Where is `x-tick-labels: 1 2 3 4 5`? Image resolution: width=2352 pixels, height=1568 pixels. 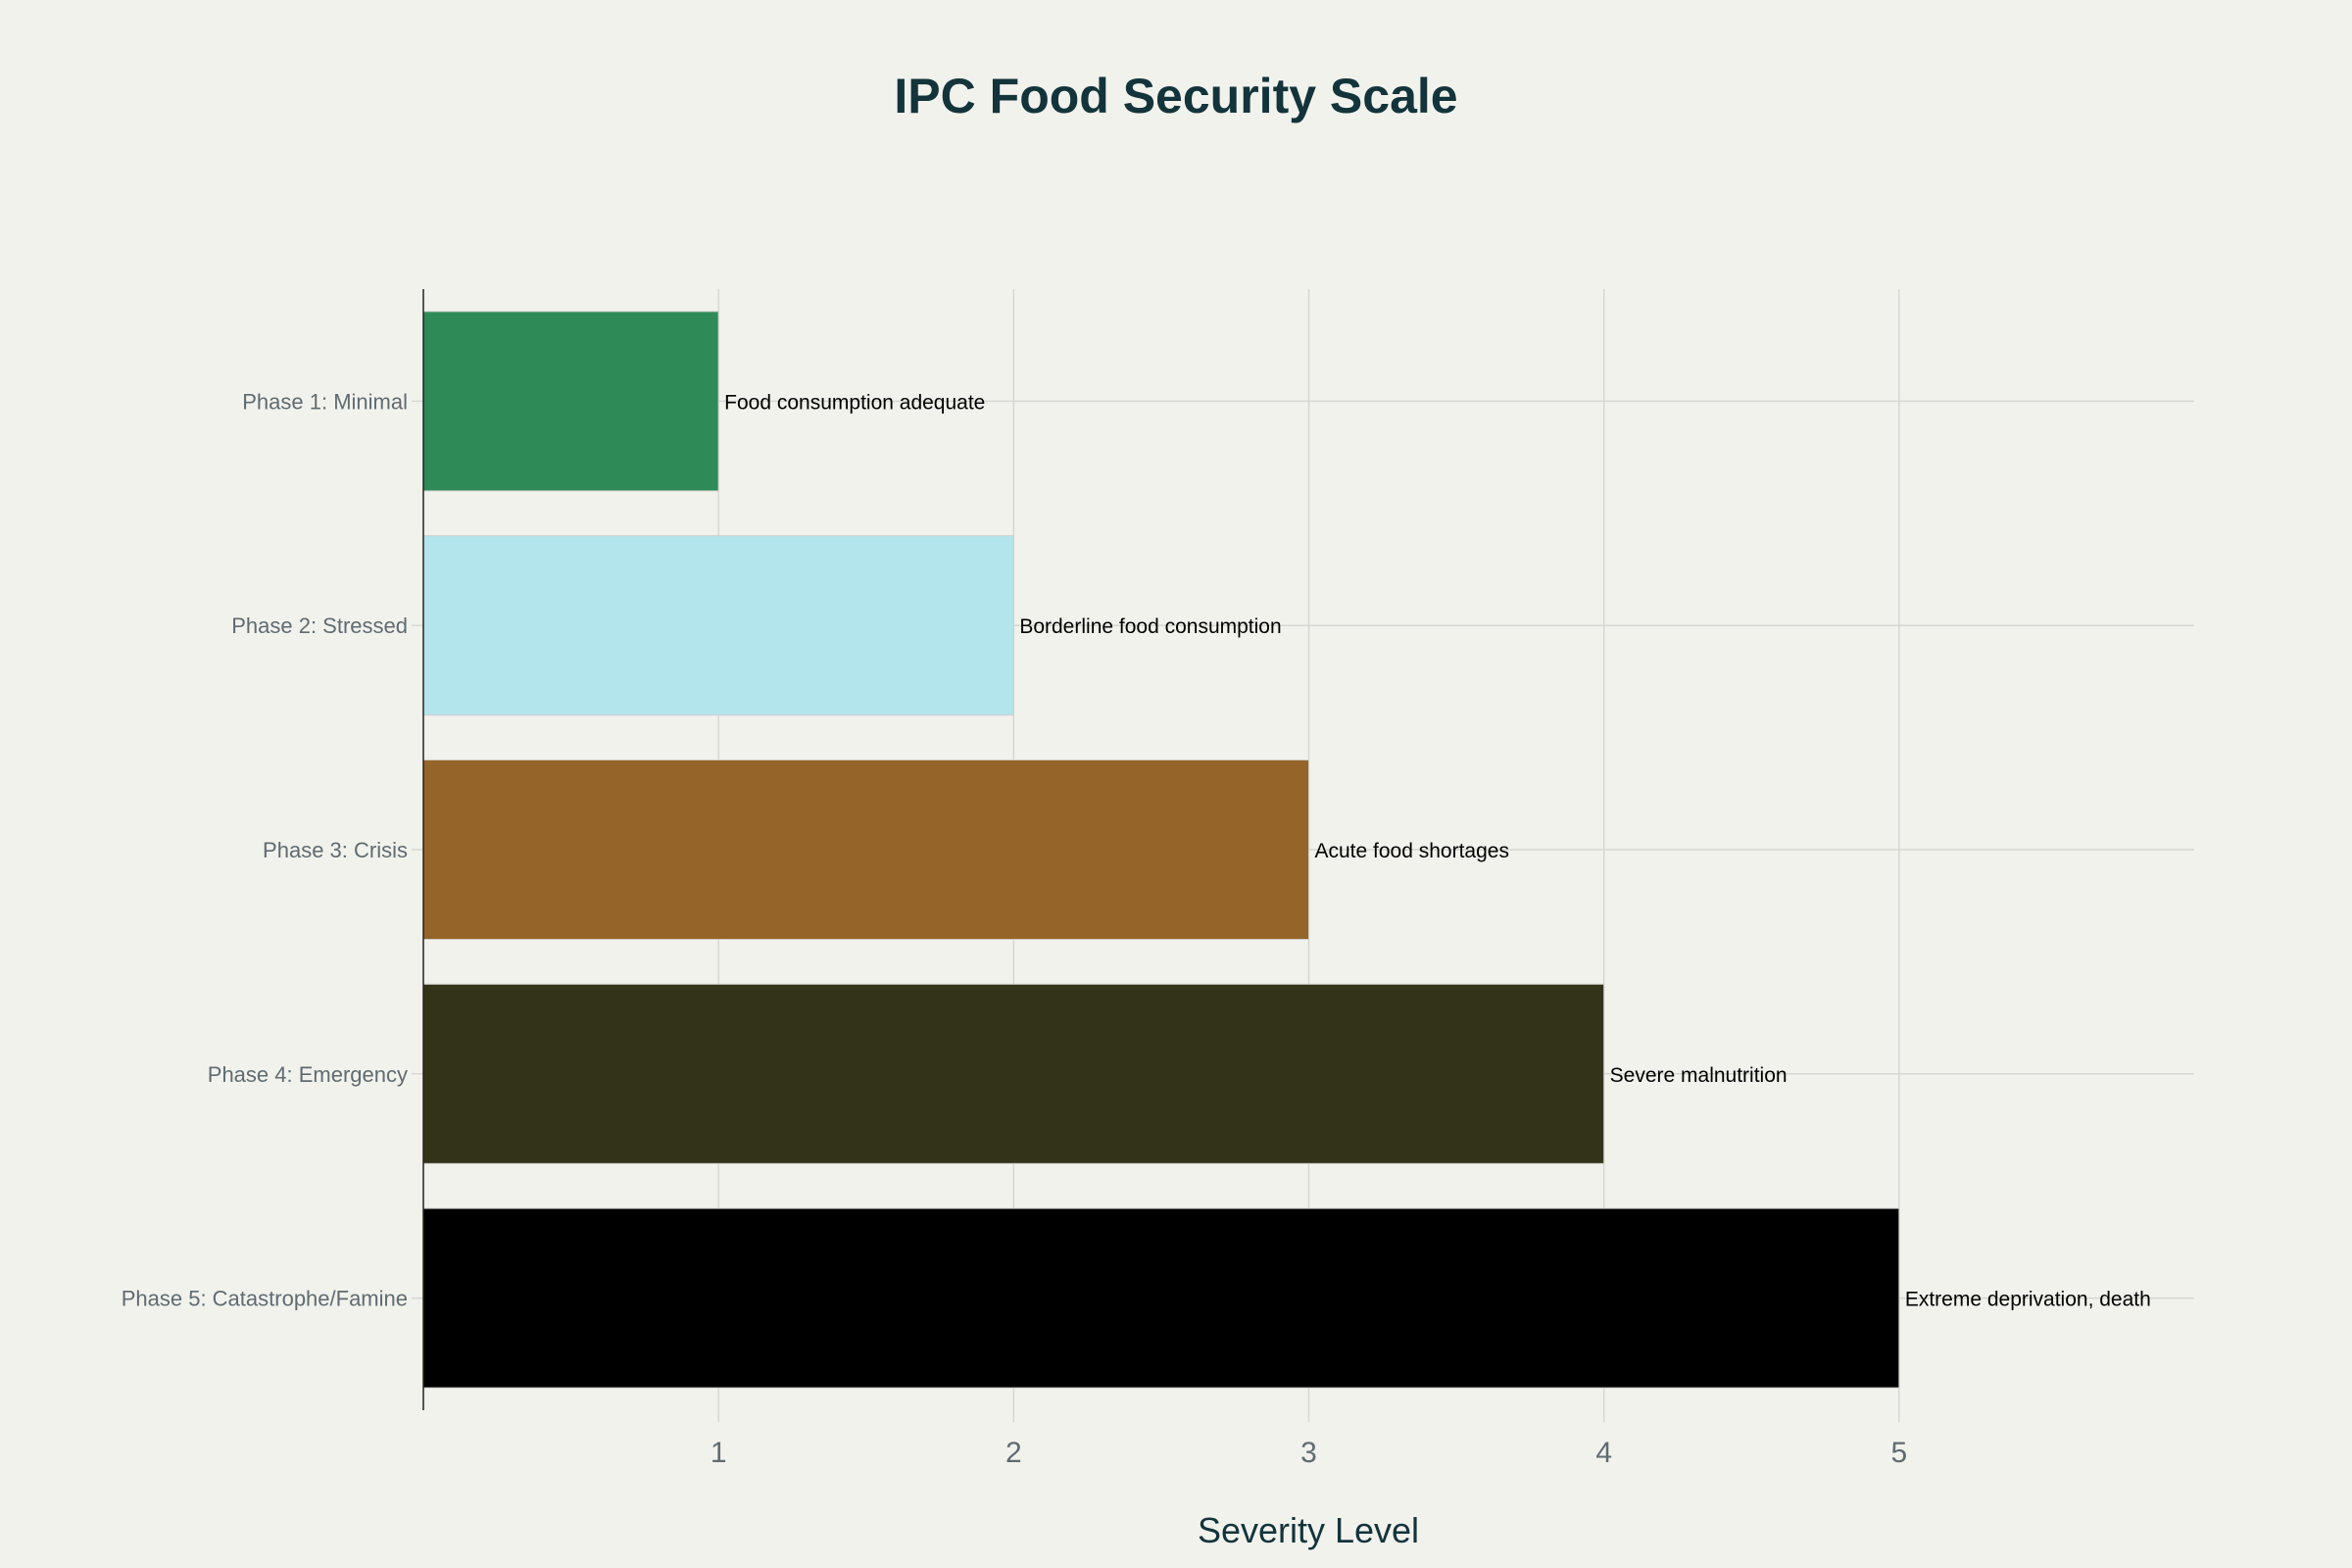 x-tick-labels: 1 2 3 4 5 is located at coordinates (1308, 1453).